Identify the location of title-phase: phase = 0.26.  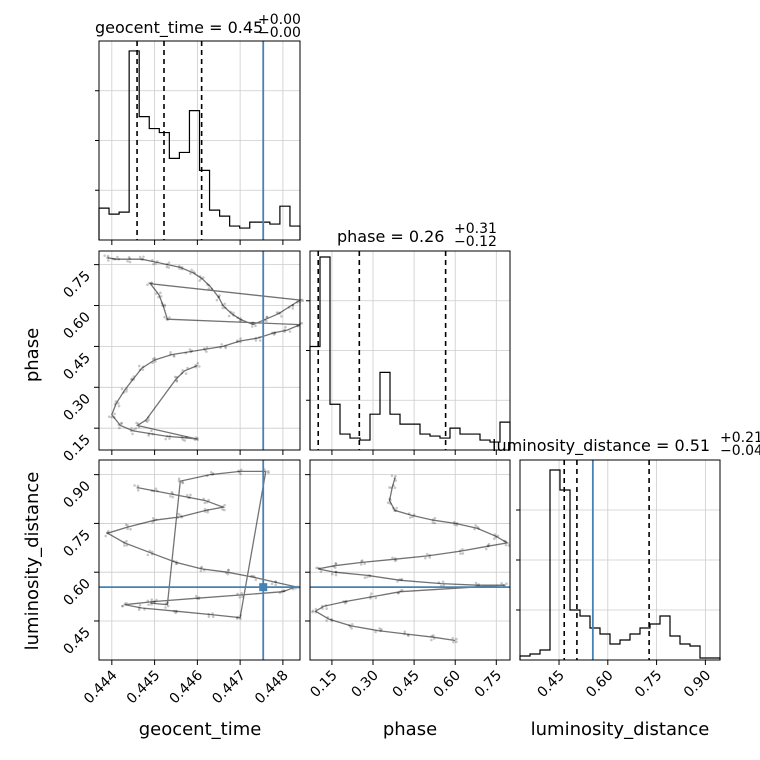
(390, 236).